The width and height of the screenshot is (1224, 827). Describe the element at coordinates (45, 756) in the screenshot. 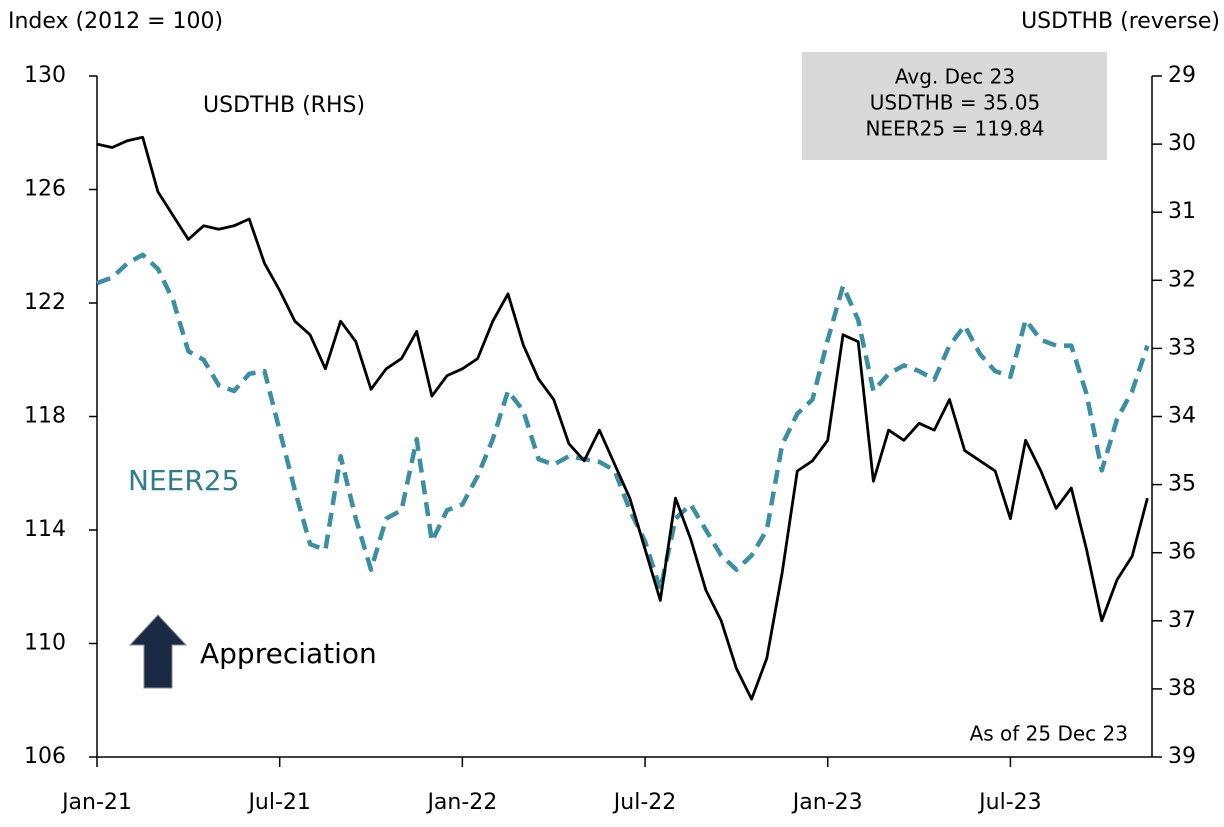

I see `y-tick-label: 106` at that location.